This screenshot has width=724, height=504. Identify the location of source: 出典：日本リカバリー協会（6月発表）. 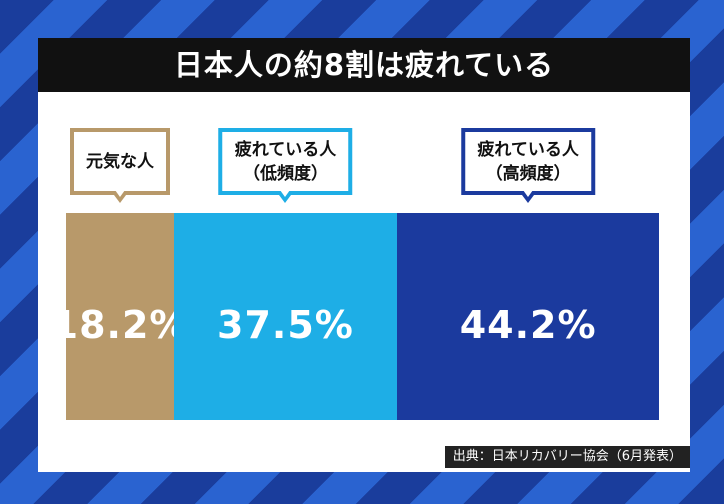
(567, 457).